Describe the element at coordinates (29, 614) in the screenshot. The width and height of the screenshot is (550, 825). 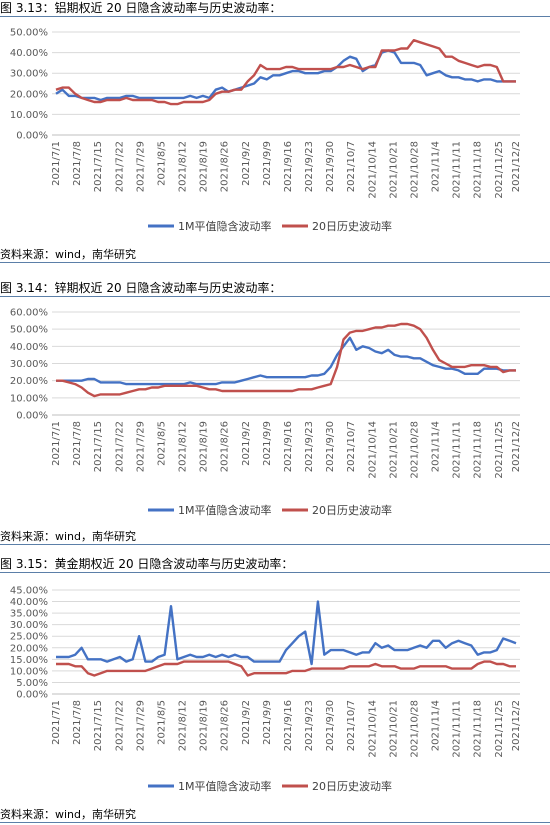
I see `y-tick-label: 35.00%` at that location.